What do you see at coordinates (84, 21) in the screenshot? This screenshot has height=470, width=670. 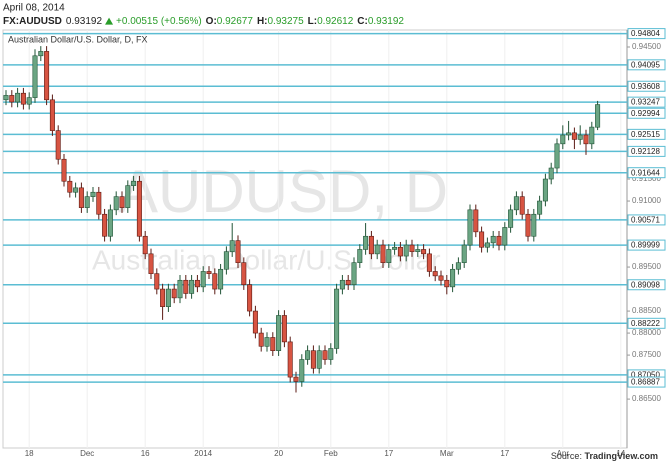 I see `price: 0.93192` at bounding box center [84, 21].